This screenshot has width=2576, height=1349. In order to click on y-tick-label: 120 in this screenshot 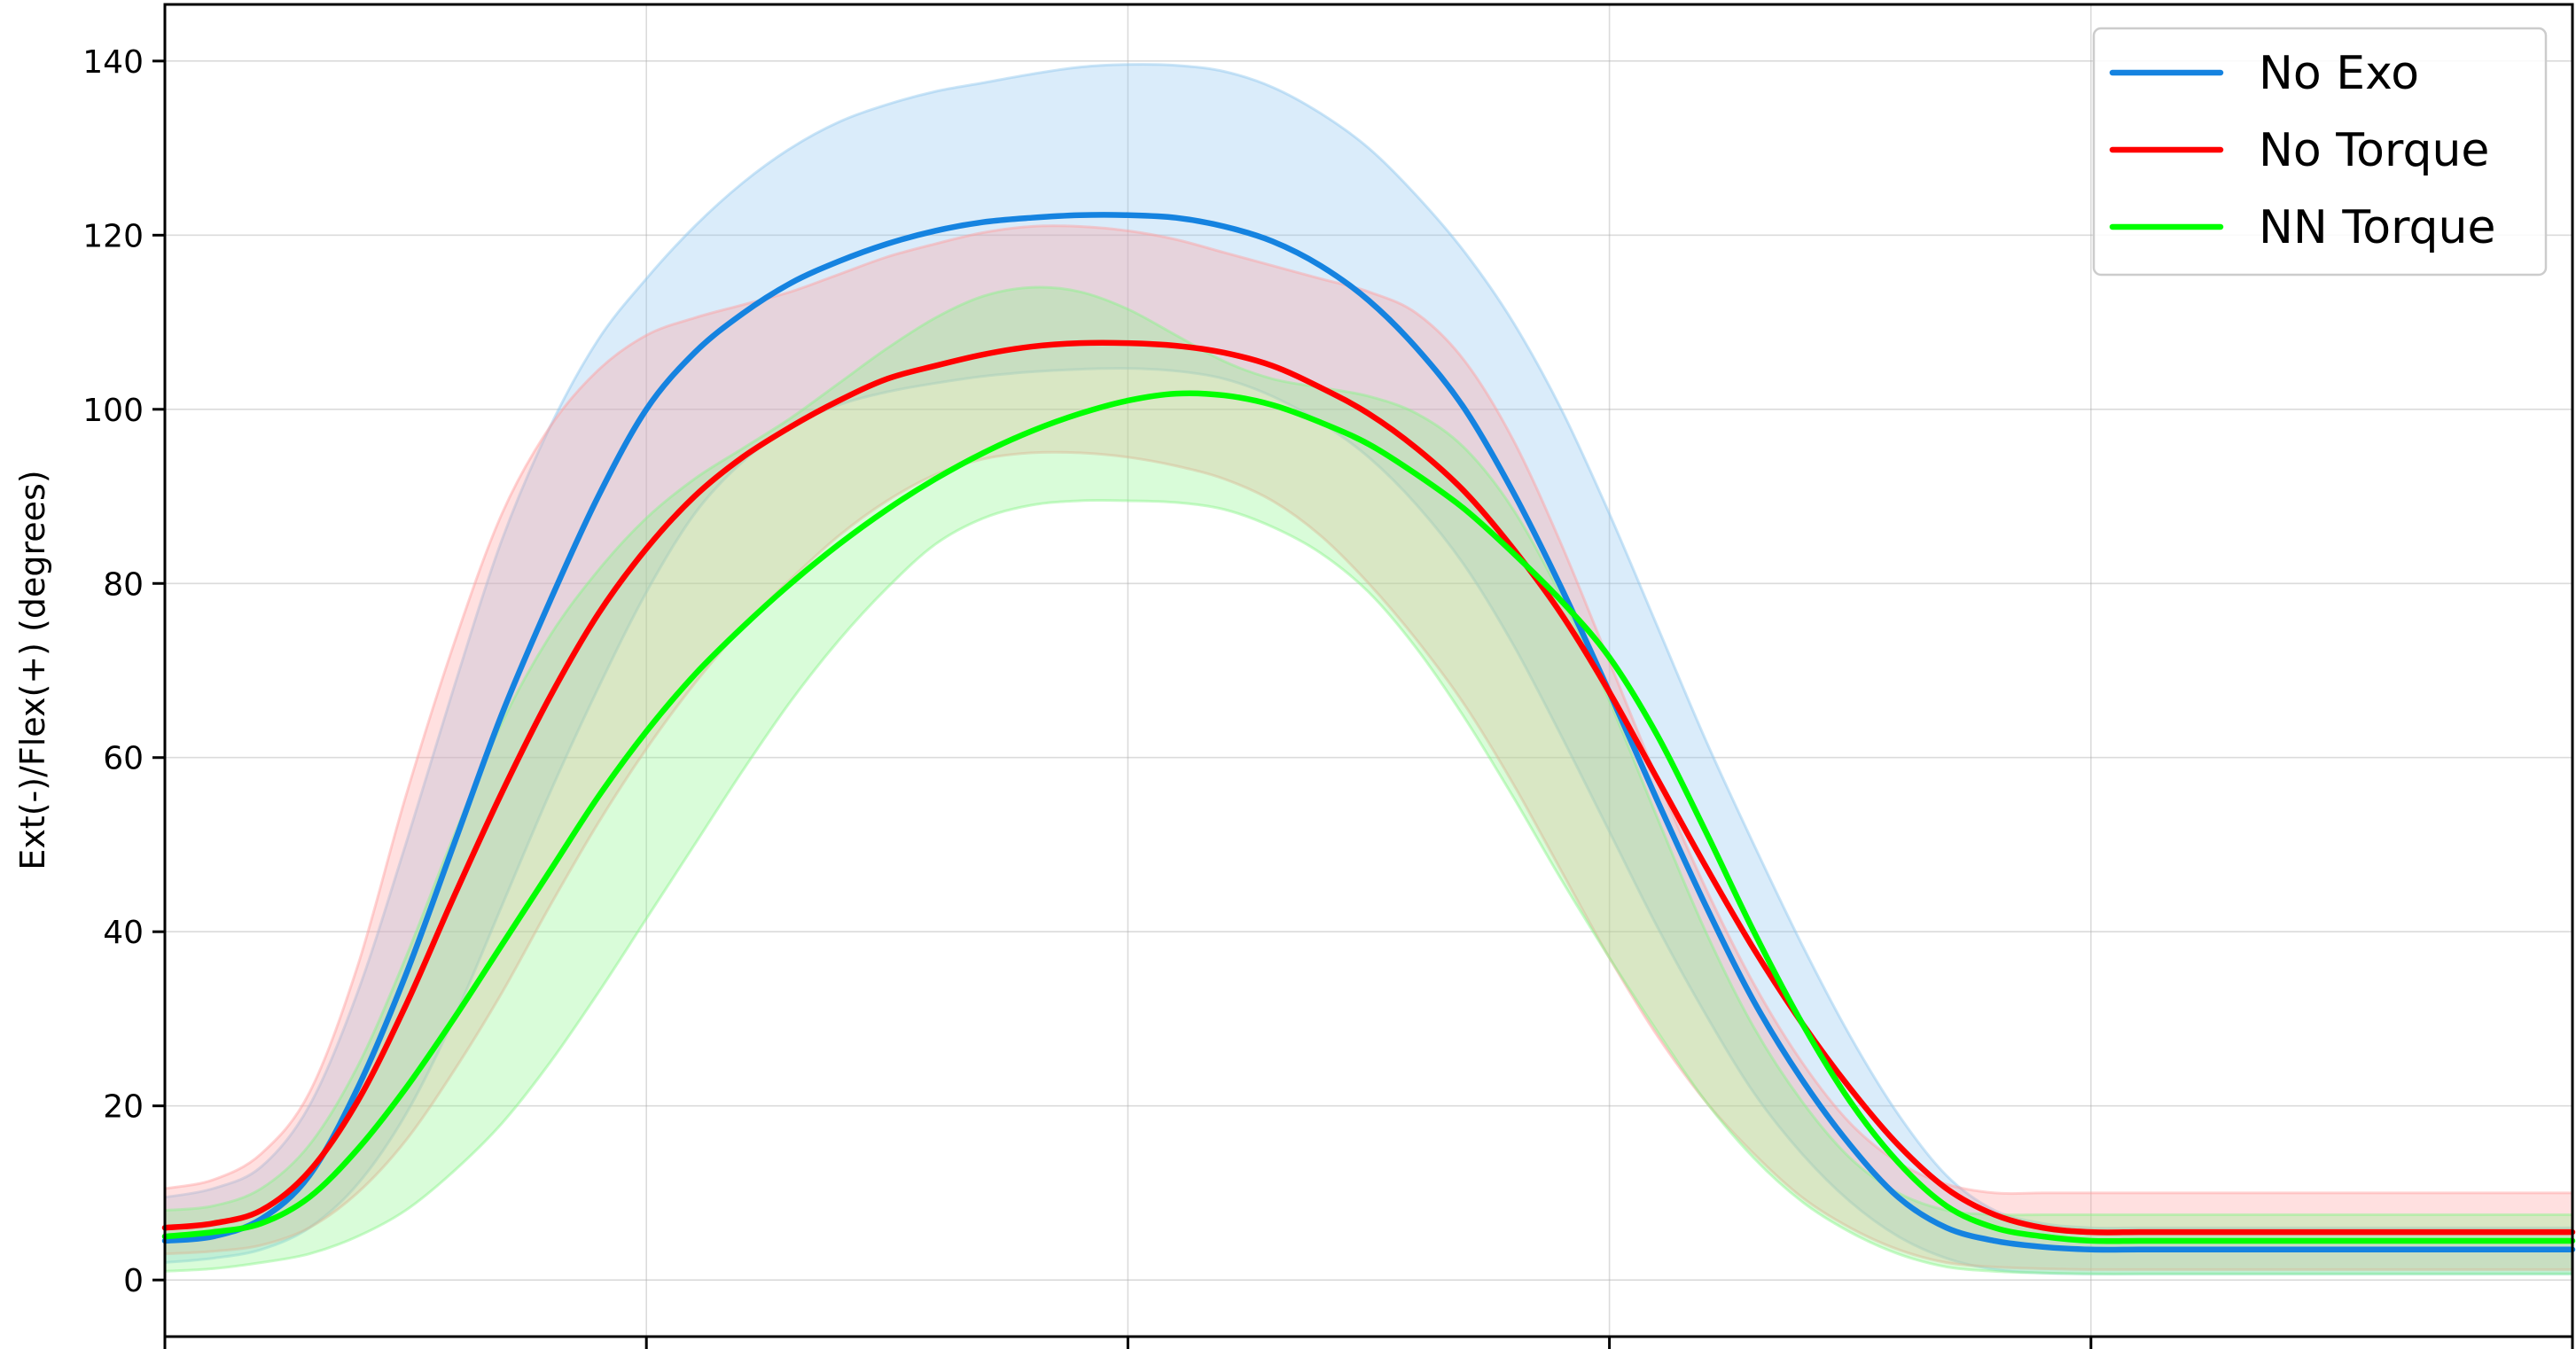, I will do `click(113, 236)`.